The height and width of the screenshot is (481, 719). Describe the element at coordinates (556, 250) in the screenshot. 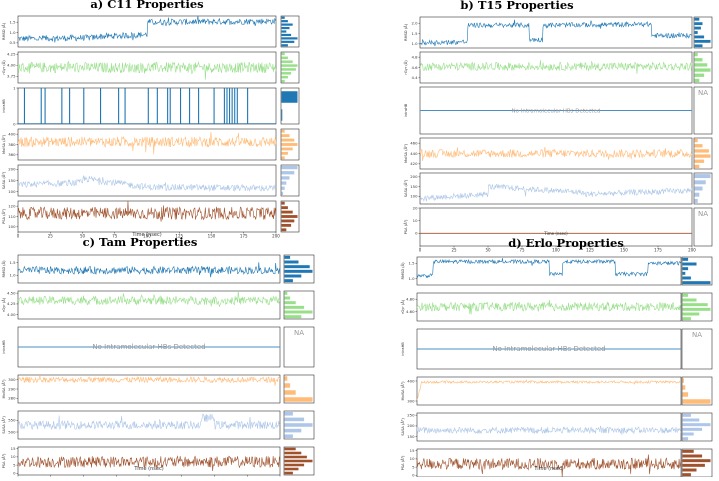

I see `x-tick-label: 100` at that location.